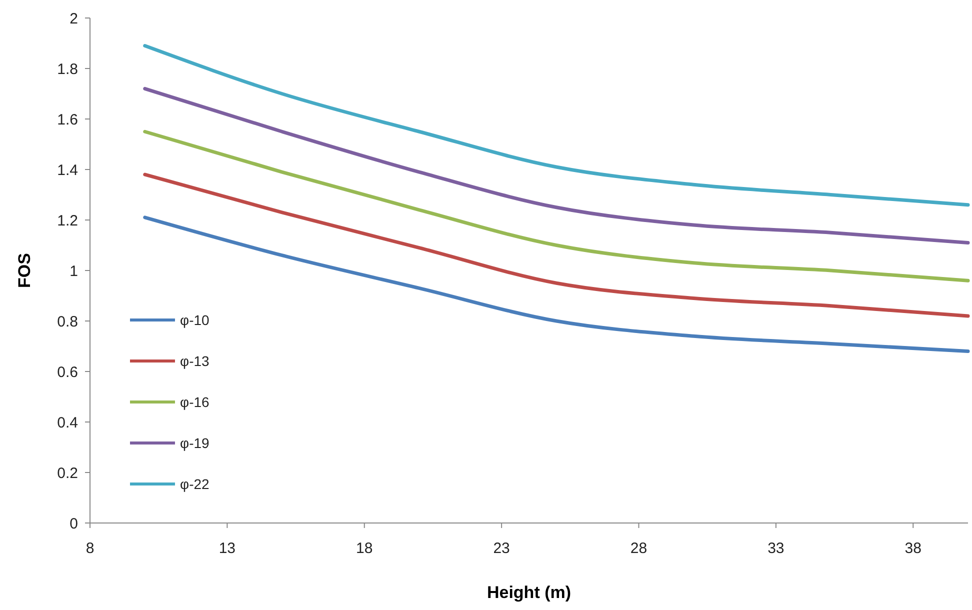 This screenshot has height=610, width=972. I want to click on x-tick-label: 18, so click(364, 548).